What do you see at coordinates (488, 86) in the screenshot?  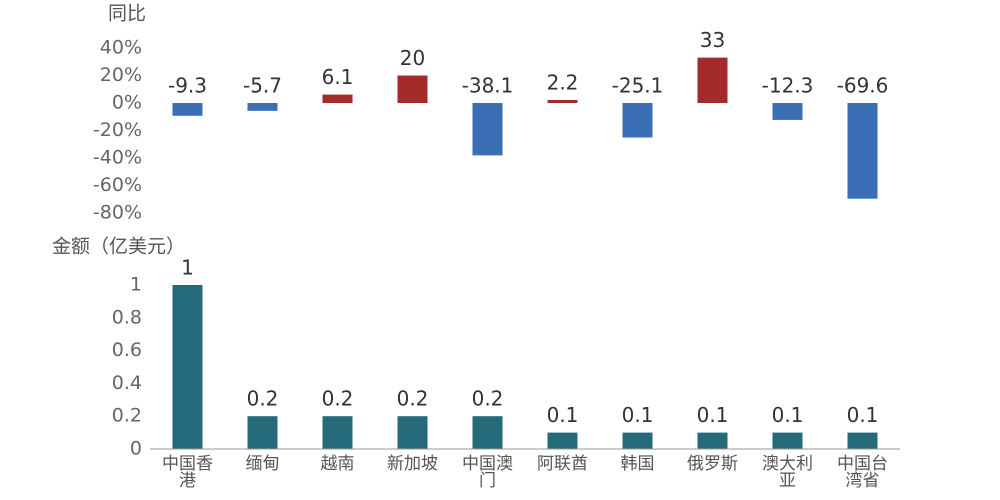 I see `value-label: -38.1` at bounding box center [488, 86].